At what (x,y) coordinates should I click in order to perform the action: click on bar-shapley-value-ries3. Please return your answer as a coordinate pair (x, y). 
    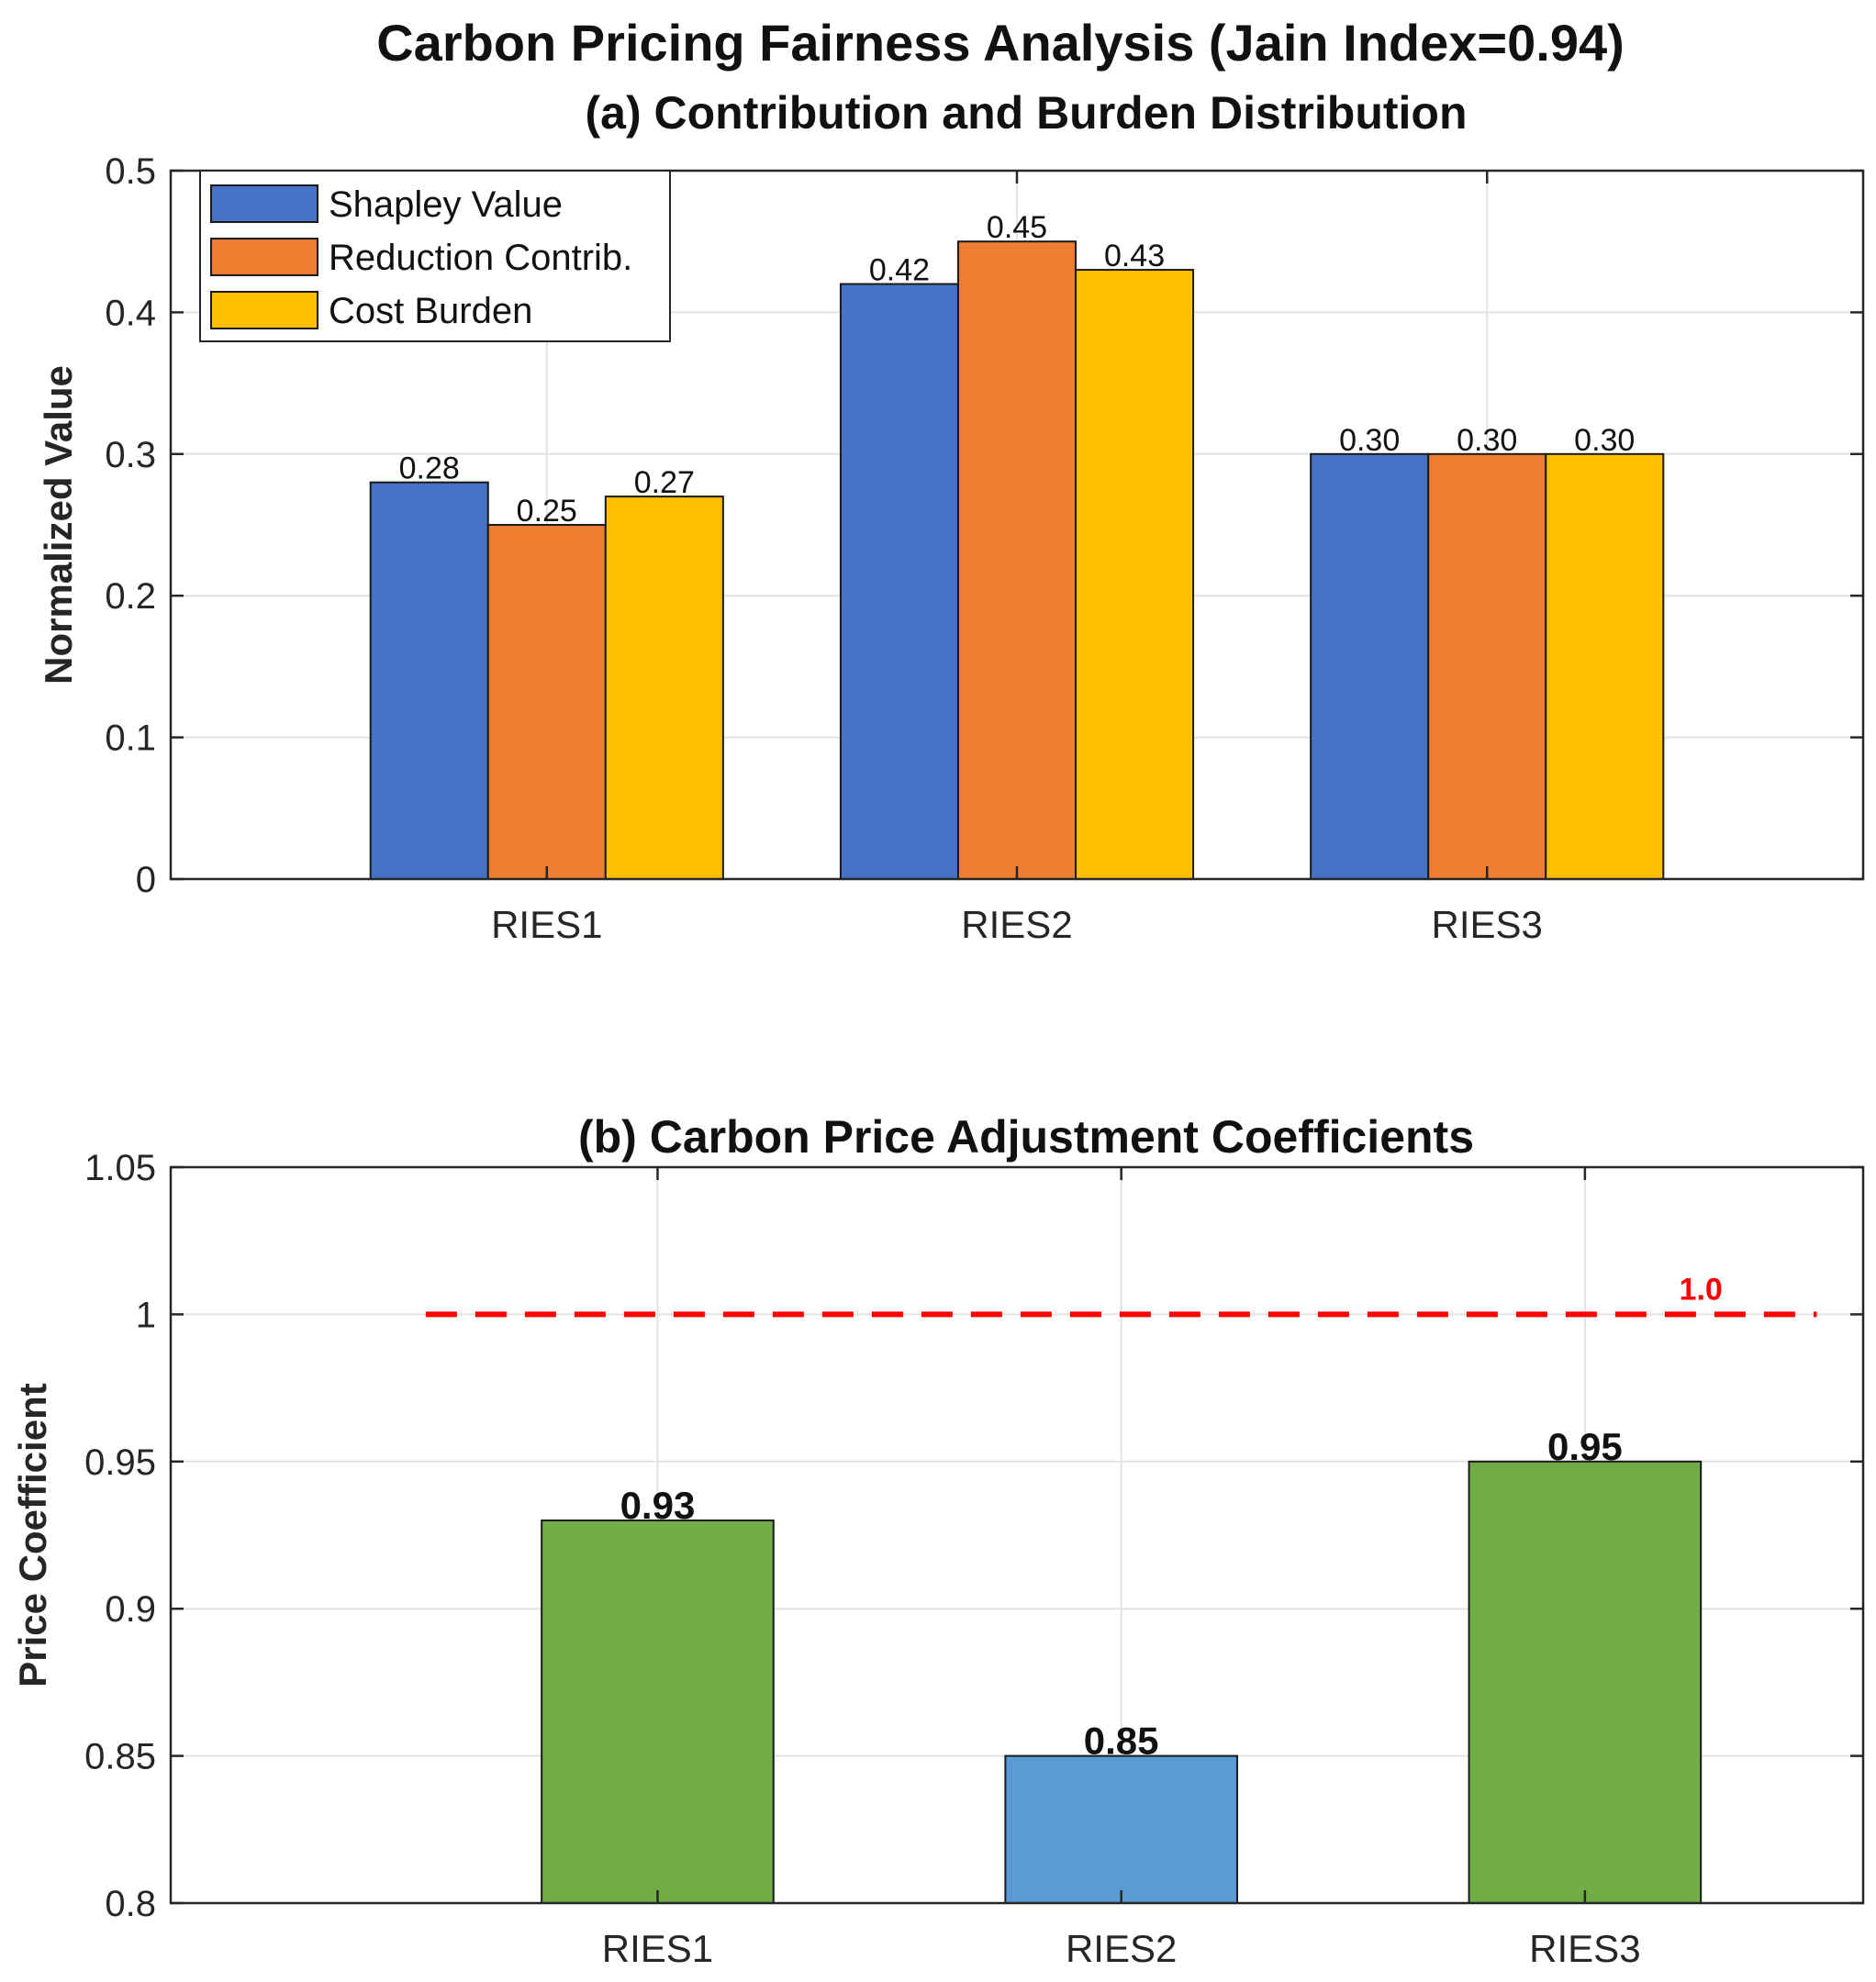
    Looking at the image, I should click on (1370, 666).